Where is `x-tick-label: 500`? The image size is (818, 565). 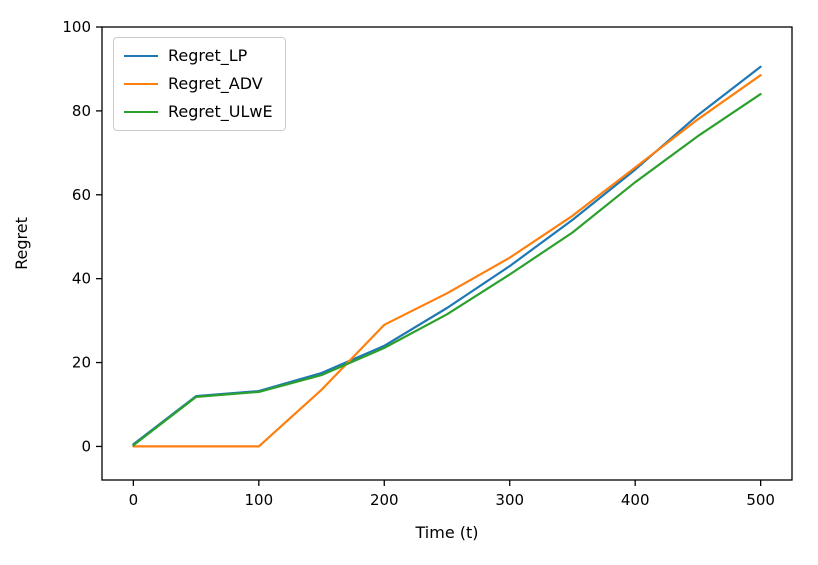
x-tick-label: 500 is located at coordinates (760, 500).